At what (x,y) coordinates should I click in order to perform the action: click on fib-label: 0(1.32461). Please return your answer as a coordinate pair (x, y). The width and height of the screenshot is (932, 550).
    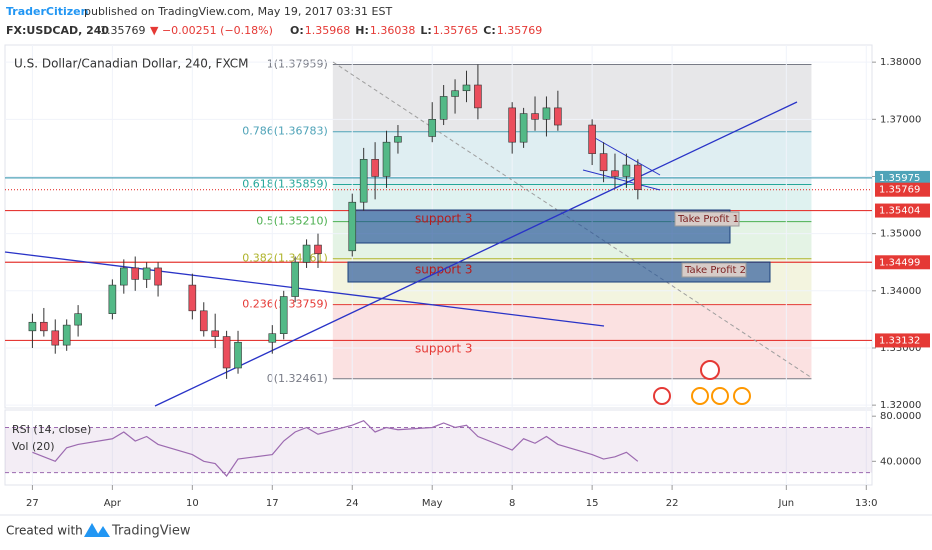
    Looking at the image, I should click on (297, 378).